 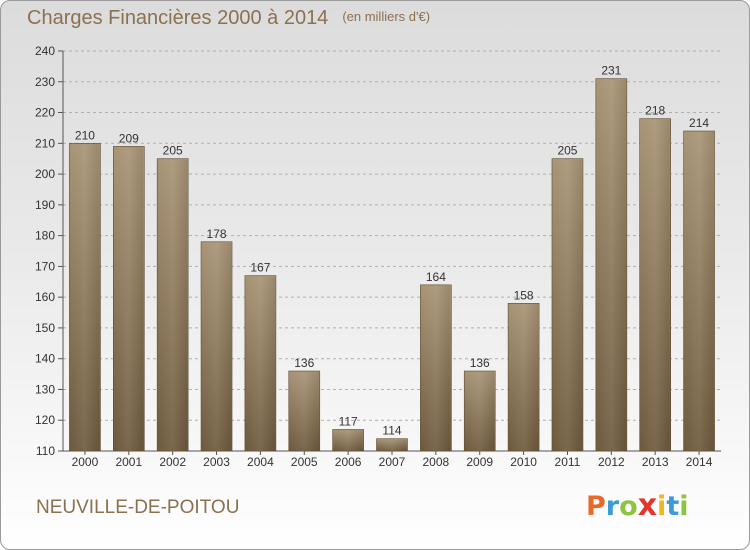 I want to click on commune-name: NEUVILLE-DE-POITOU, so click(x=138, y=507).